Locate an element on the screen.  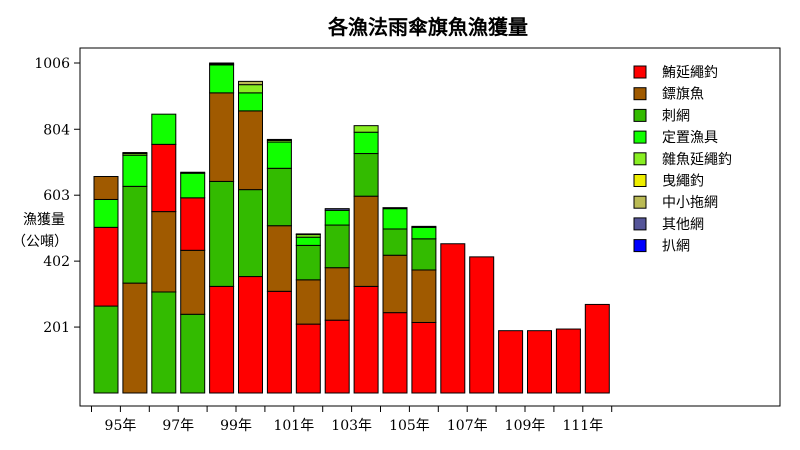
x-tick-label: 103年 is located at coordinates (351, 426).